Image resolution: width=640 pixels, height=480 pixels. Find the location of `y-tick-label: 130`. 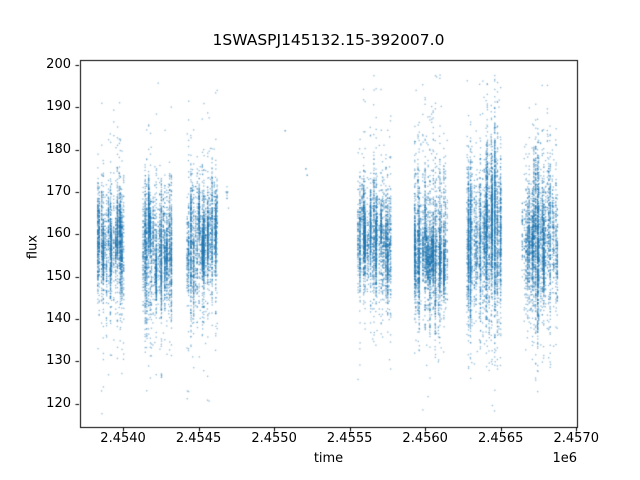

y-tick-label: 130 is located at coordinates (58, 361).